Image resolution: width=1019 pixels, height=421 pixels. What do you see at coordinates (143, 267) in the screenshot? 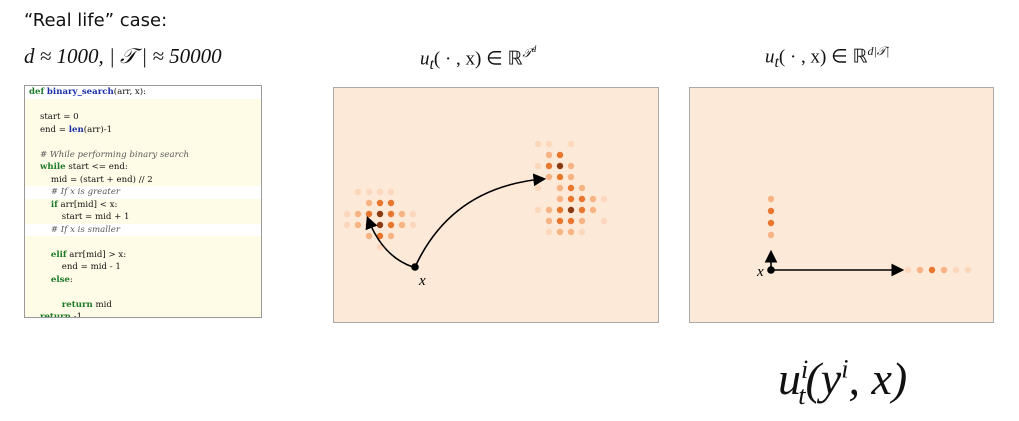
I see `code-line: end = mid - 1` at bounding box center [143, 267].